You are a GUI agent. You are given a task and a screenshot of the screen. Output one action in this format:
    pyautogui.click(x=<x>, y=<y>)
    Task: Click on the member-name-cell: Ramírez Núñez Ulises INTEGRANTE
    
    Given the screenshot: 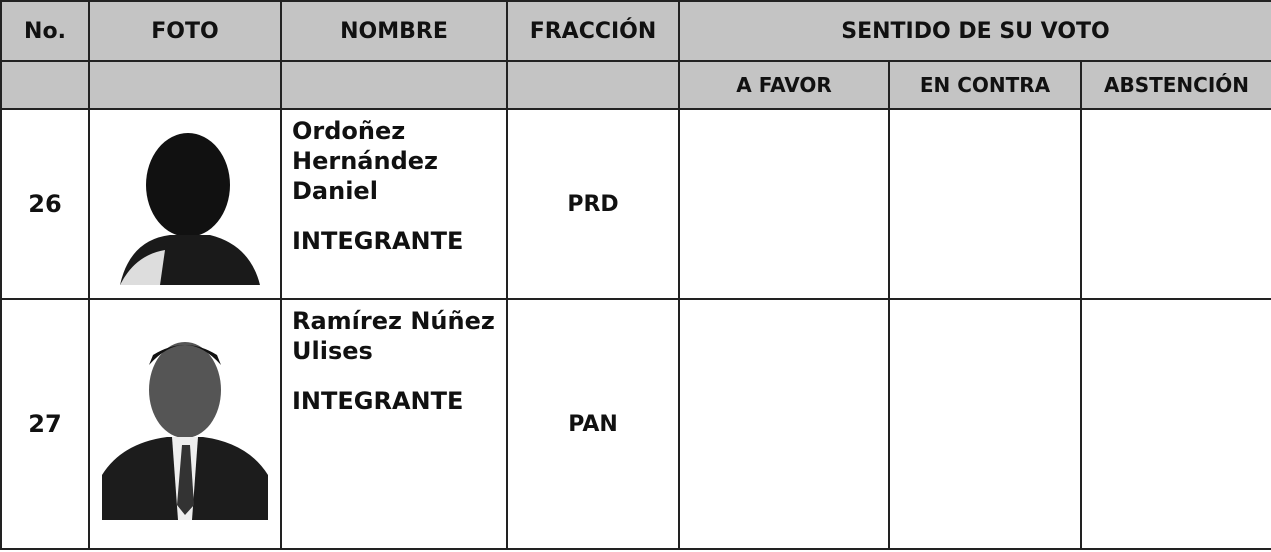 What is the action you would take?
    pyautogui.click(x=394, y=424)
    